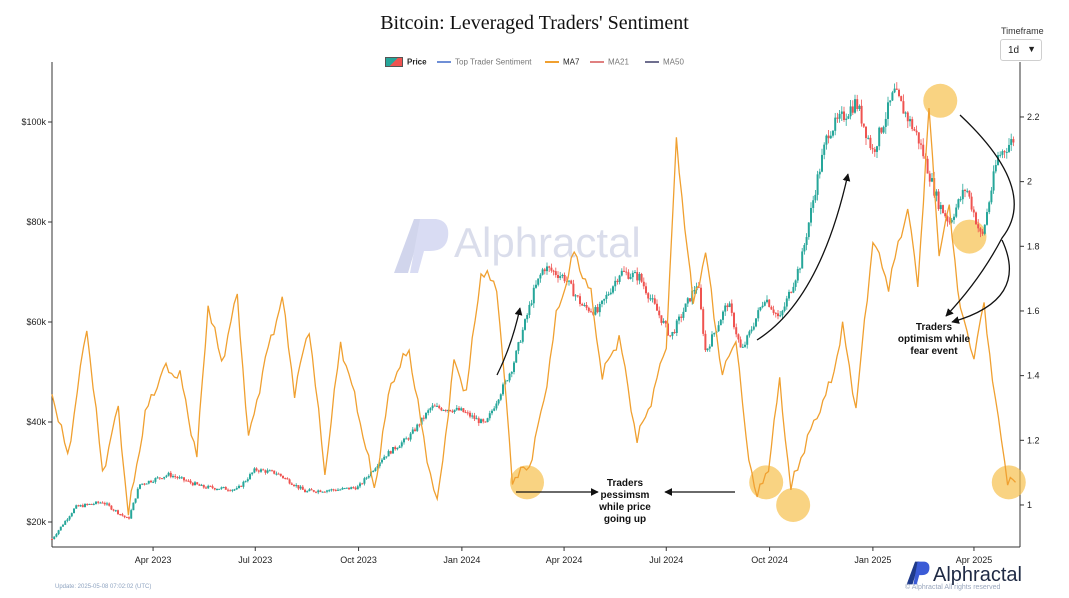 The width and height of the screenshot is (1069, 598). Describe the element at coordinates (1021, 50) in the screenshot. I see `timeframe-select: 1d ▼` at that location.